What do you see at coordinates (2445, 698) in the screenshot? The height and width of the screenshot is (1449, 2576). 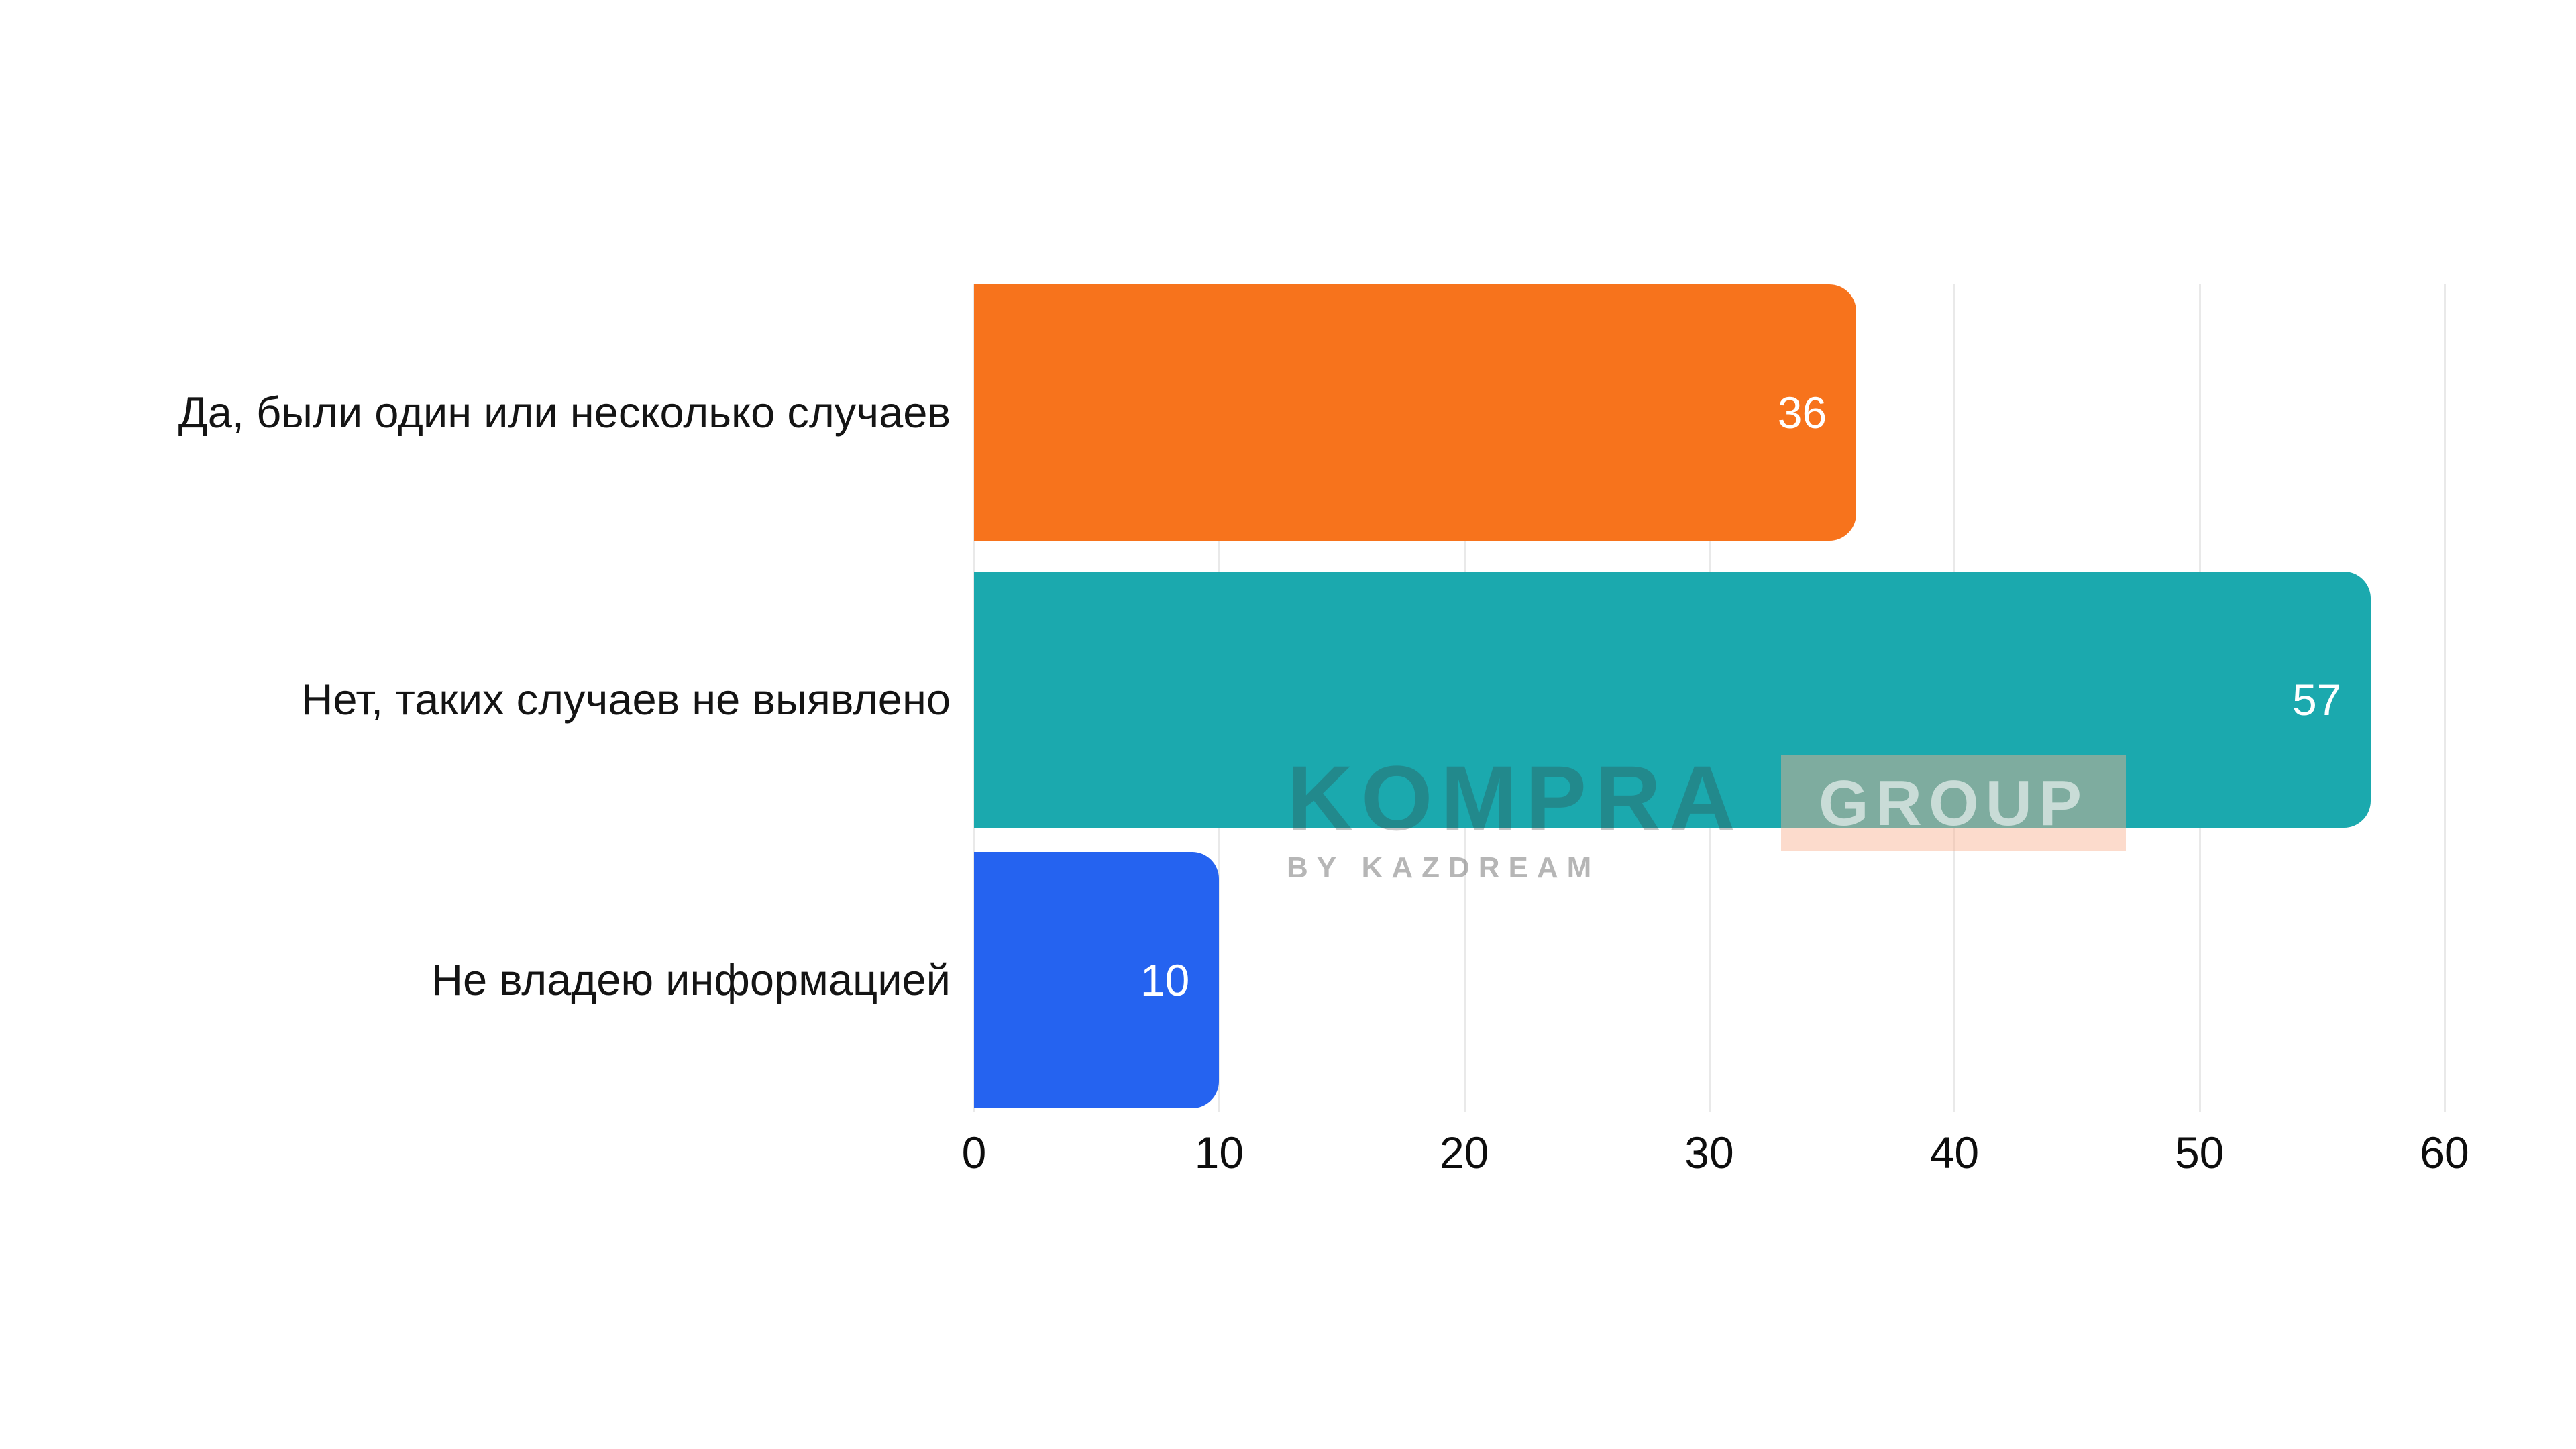 I see `gridline` at bounding box center [2445, 698].